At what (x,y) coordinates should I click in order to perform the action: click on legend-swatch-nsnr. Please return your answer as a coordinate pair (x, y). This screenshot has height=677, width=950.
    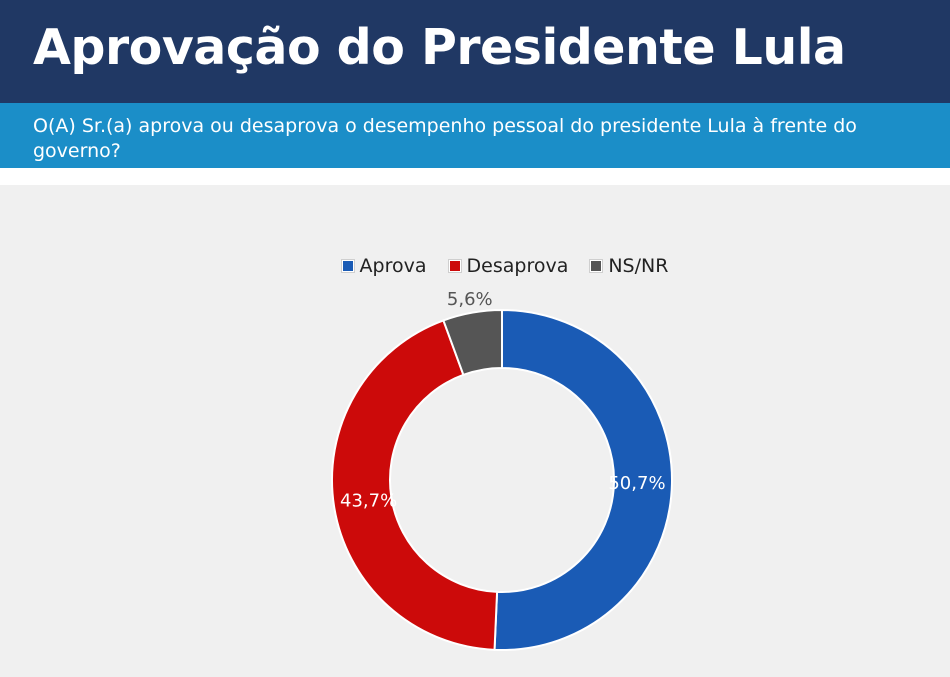
    Looking at the image, I should click on (596, 266).